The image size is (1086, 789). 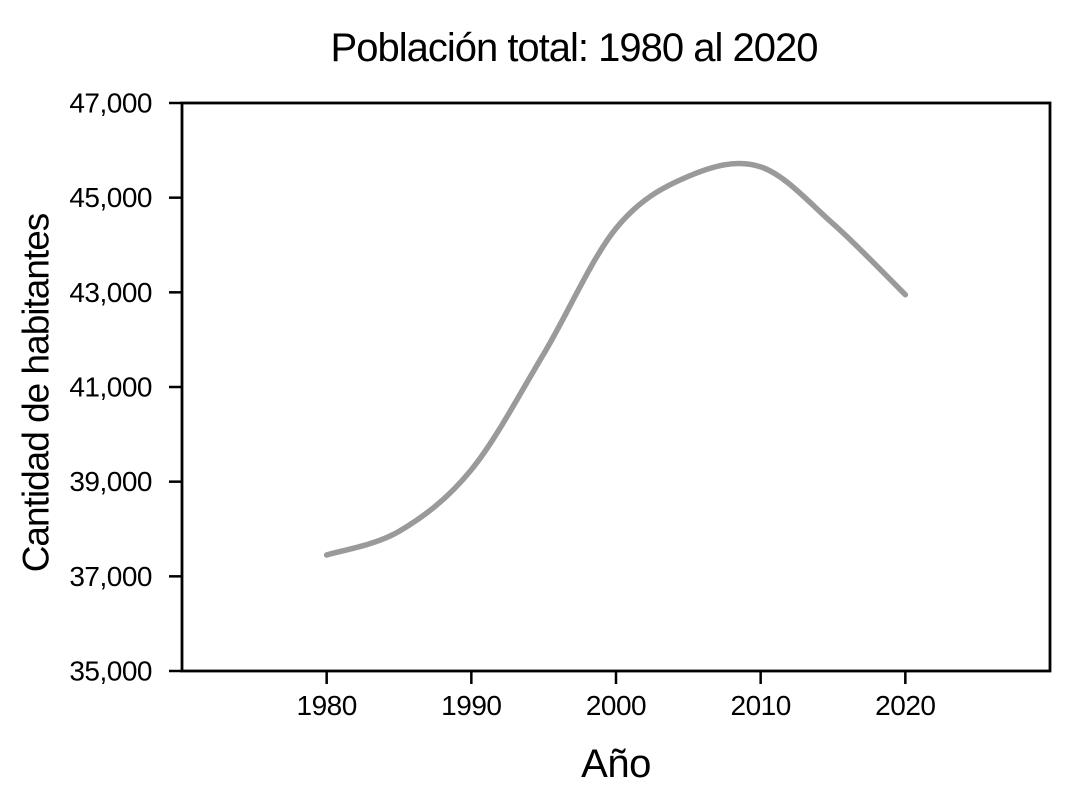 What do you see at coordinates (110, 292) in the screenshot?
I see `y-tick-label: 43,000` at bounding box center [110, 292].